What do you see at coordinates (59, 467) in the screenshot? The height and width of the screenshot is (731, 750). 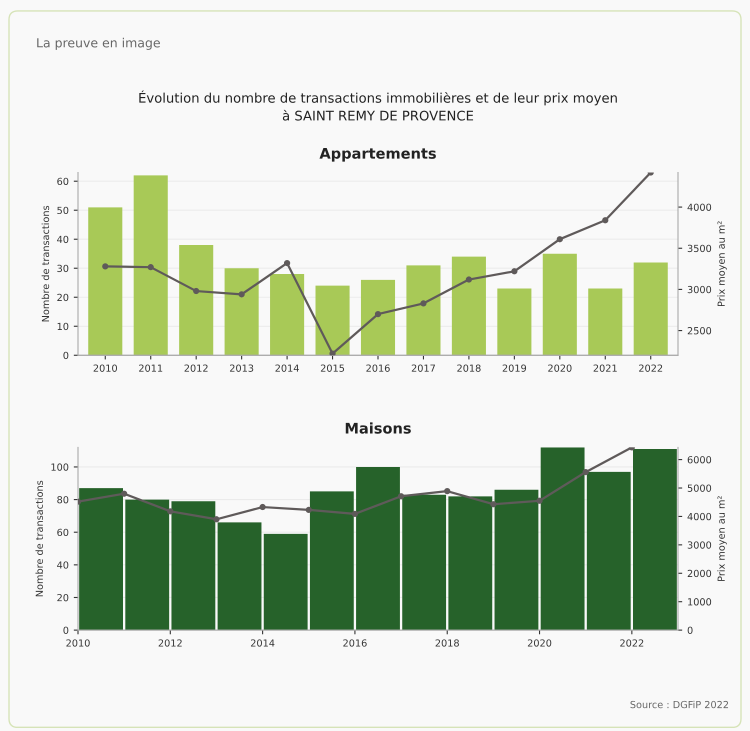 I see `y-tick-label: 100` at bounding box center [59, 467].